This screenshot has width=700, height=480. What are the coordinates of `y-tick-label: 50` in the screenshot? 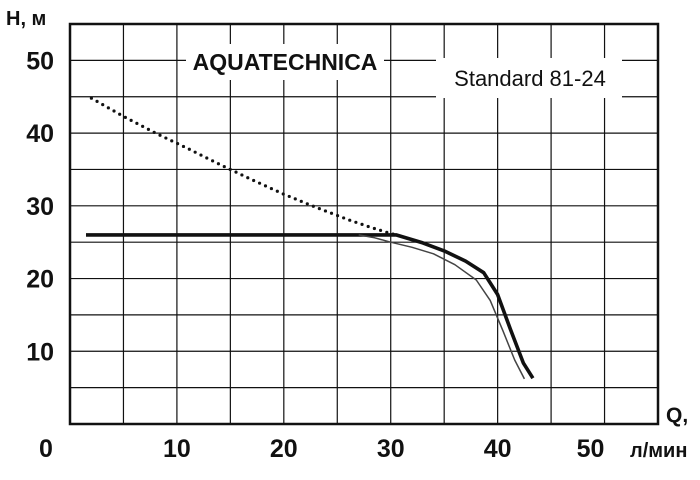 It's located at (40, 61).